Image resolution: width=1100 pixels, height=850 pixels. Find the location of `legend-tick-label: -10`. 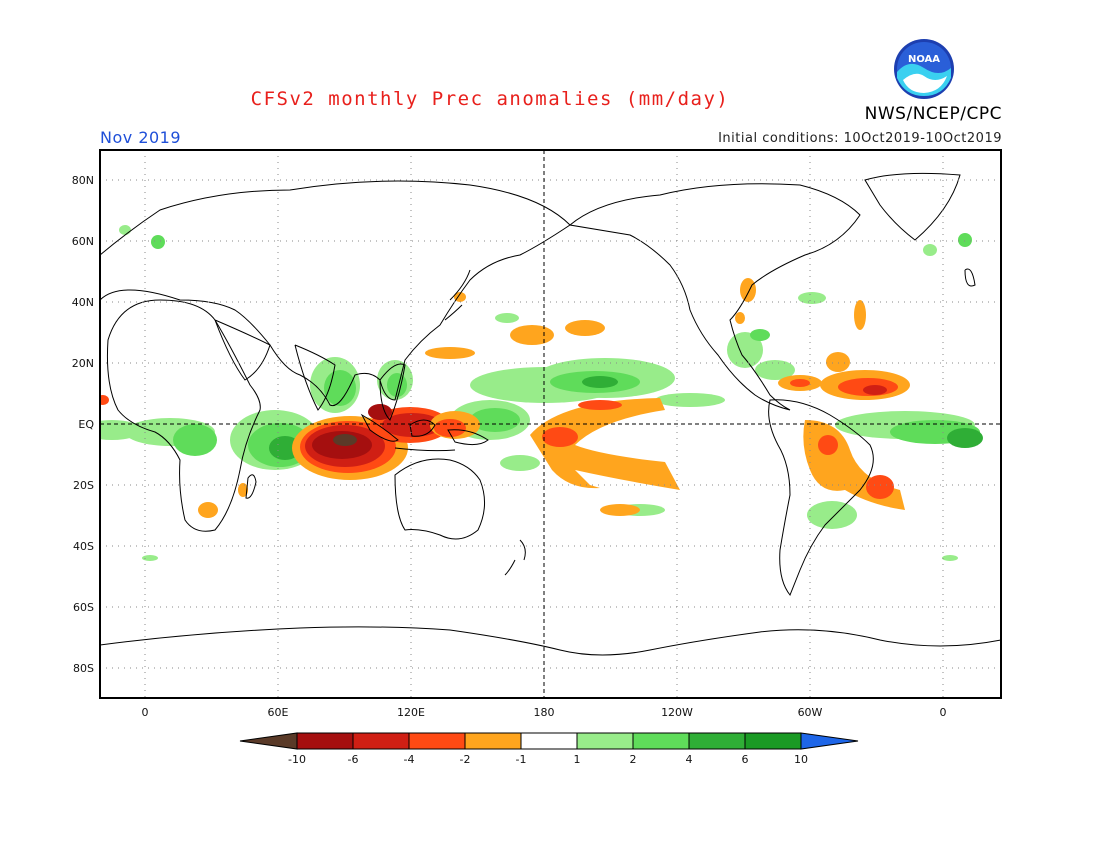

legend-tick-label: -10 is located at coordinates (297, 759).